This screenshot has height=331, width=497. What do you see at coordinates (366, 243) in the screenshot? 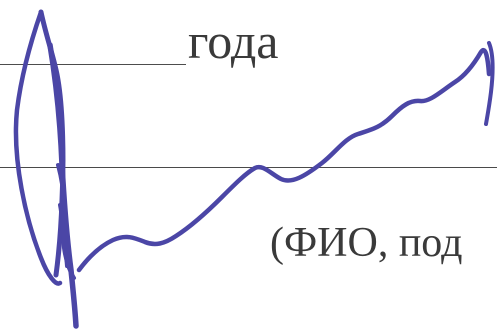
I see `signature-caption: (ФИО, под` at bounding box center [366, 243].